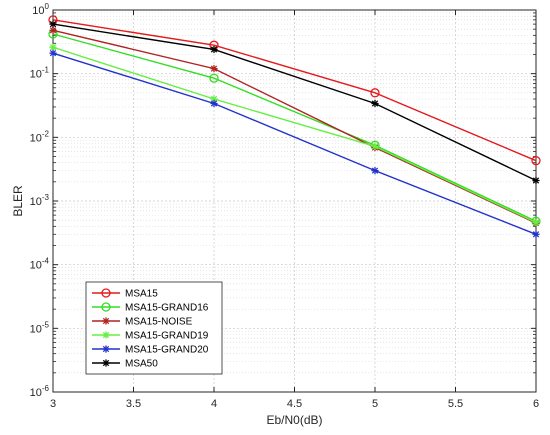  Describe the element at coordinates (294, 420) in the screenshot. I see `x-axis-label: Eb/N0(dB)` at that location.